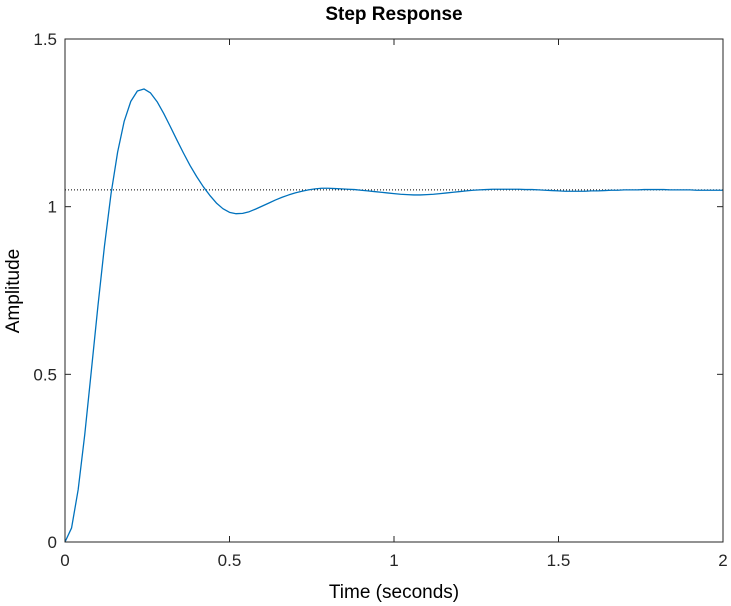 The image size is (731, 606). What do you see at coordinates (52, 542) in the screenshot?
I see `y-tick-label: 0` at bounding box center [52, 542].